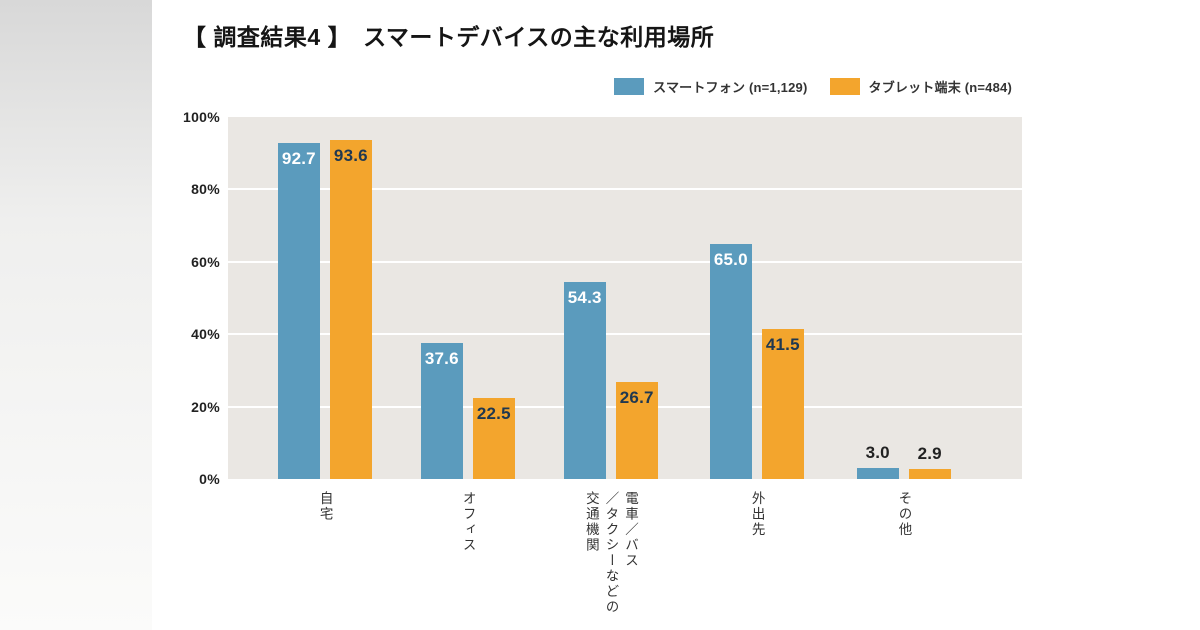 Image resolution: width=1200 pixels, height=630 pixels. I want to click on bar-value-label: 2.9, so click(929, 453).